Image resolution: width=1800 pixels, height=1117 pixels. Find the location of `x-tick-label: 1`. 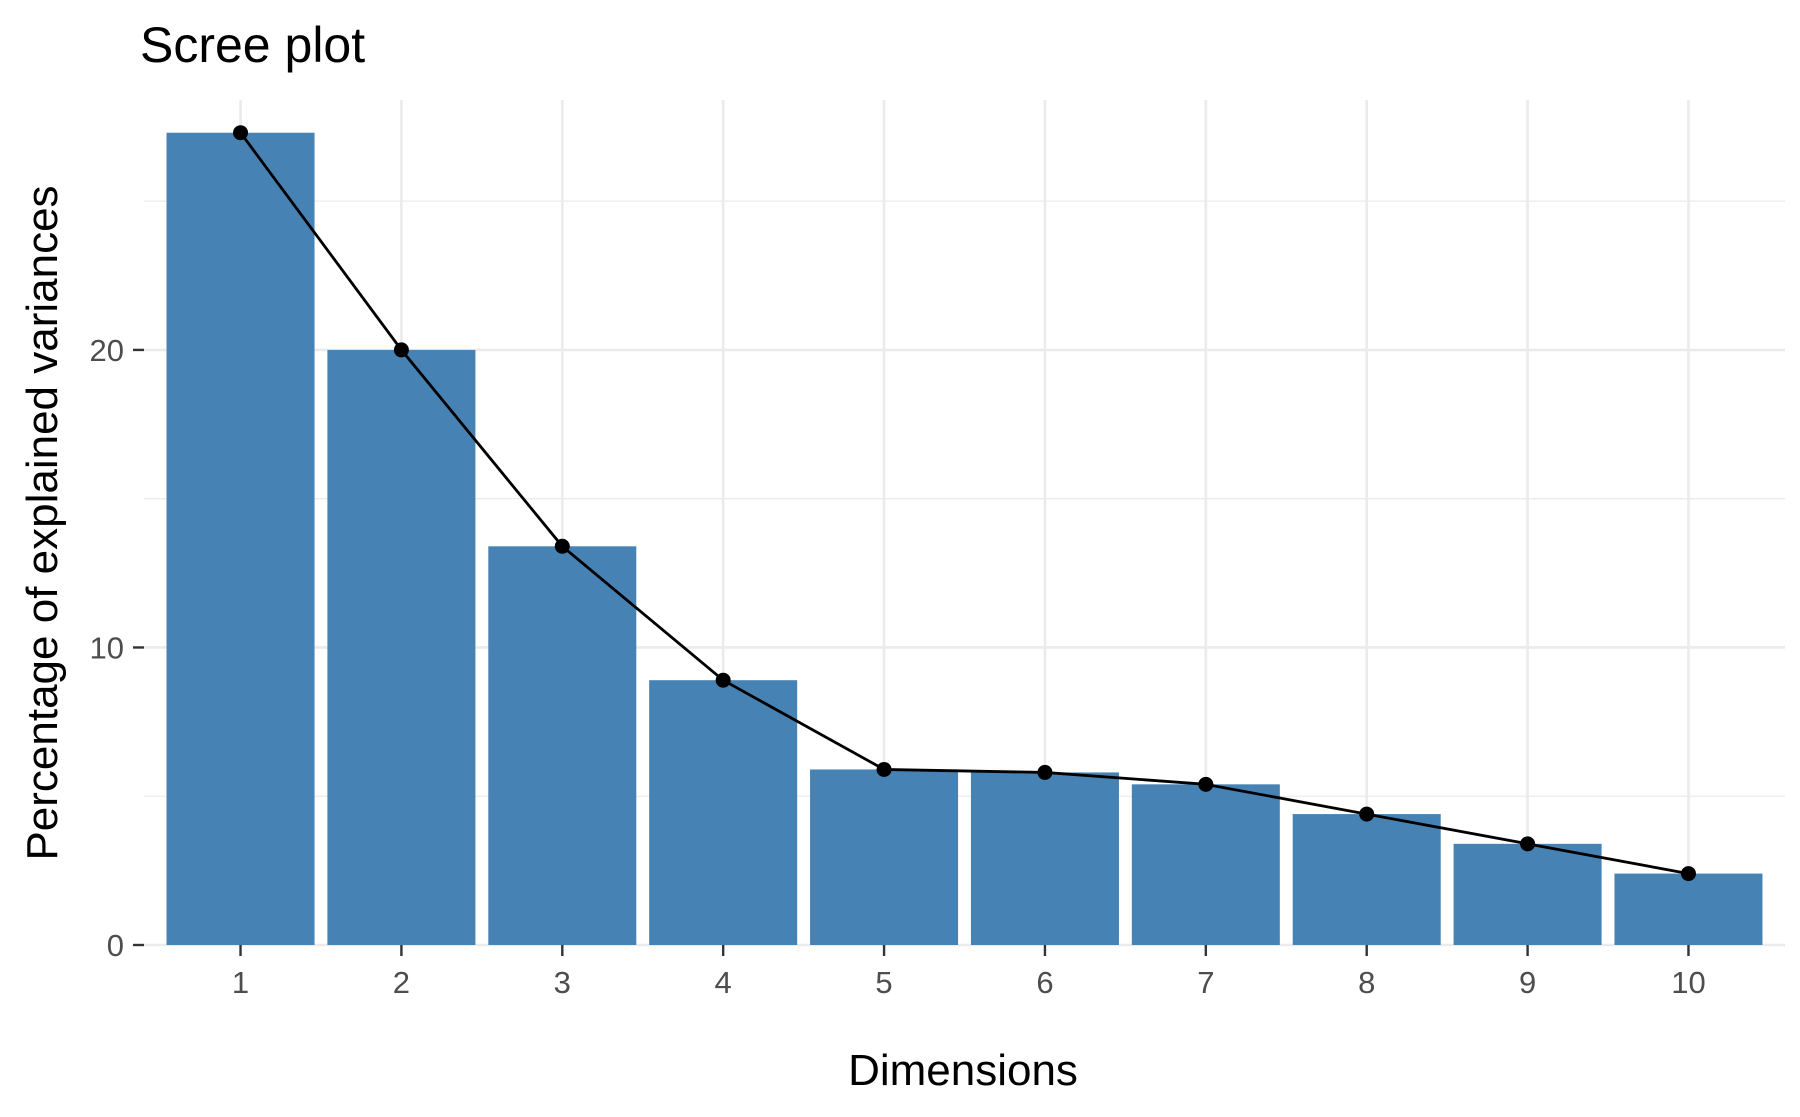

x-tick-label: 1 is located at coordinates (240, 982).